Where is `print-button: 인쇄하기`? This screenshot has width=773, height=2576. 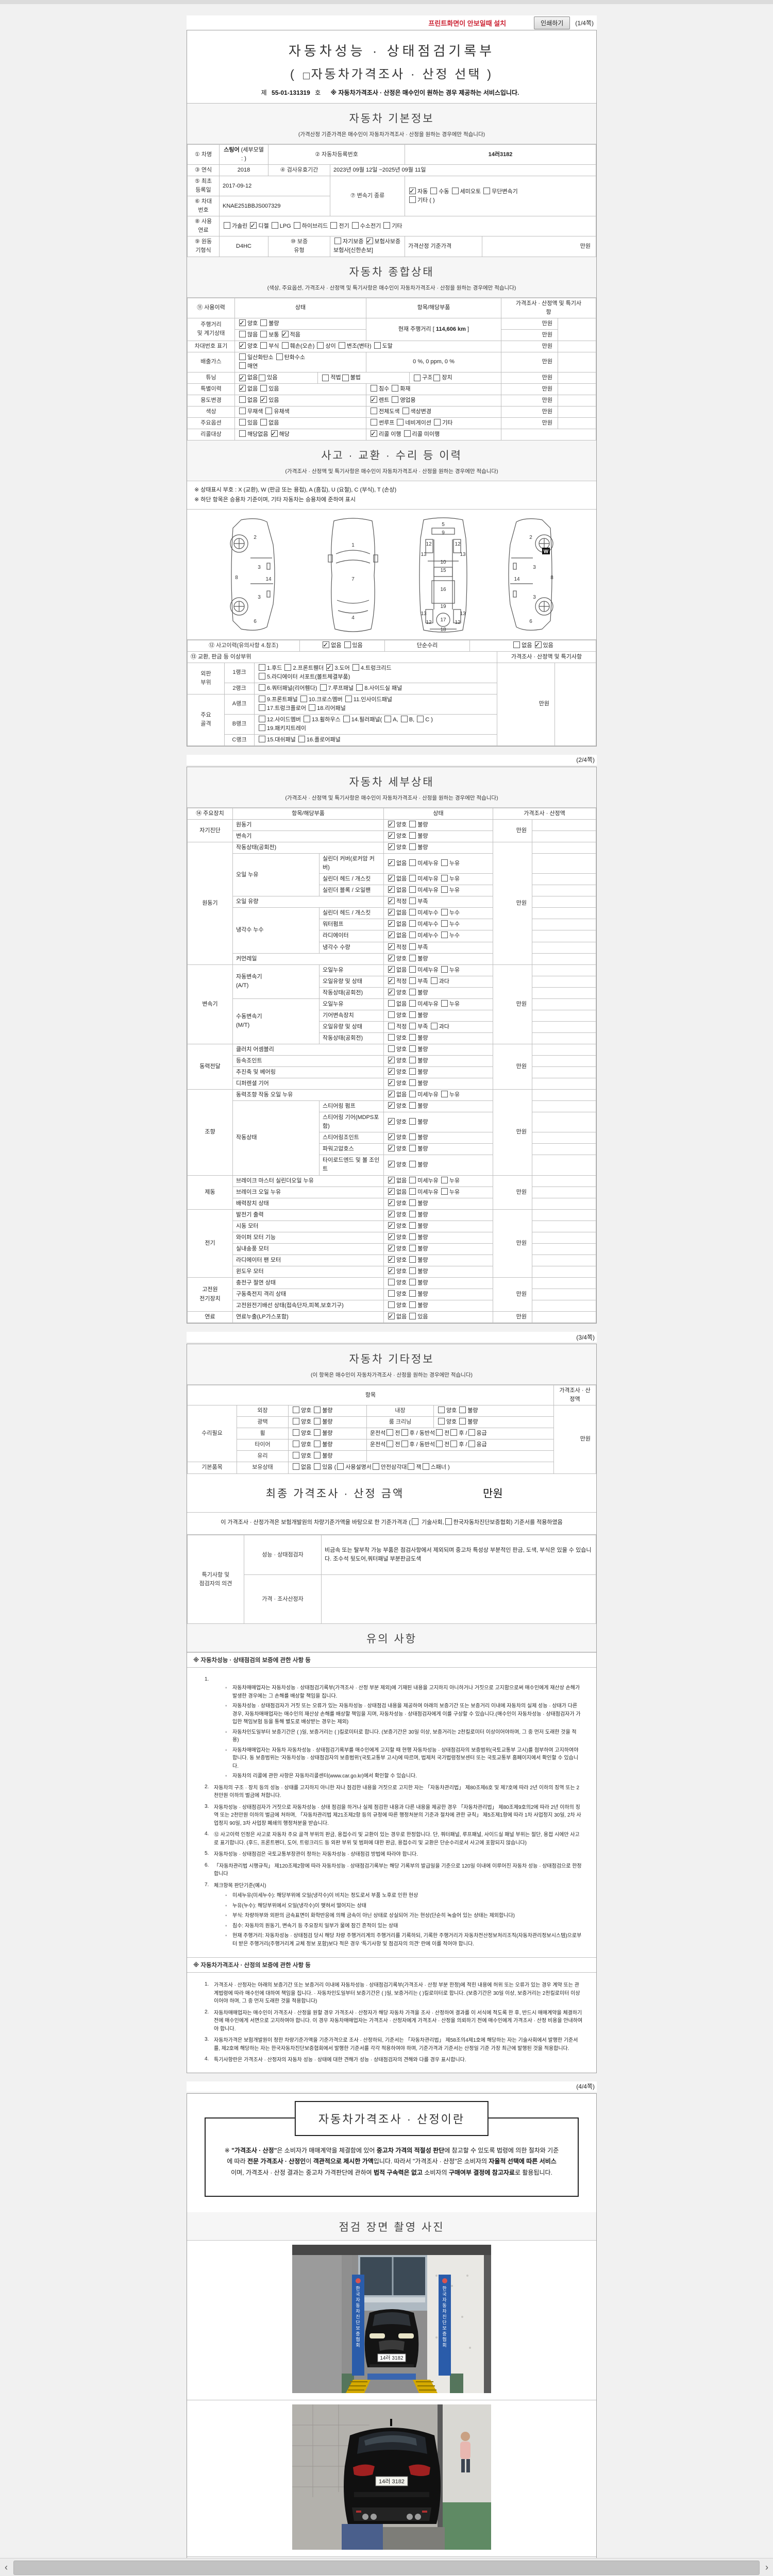
print-button: 인쇄하기 is located at coordinates (552, 22).